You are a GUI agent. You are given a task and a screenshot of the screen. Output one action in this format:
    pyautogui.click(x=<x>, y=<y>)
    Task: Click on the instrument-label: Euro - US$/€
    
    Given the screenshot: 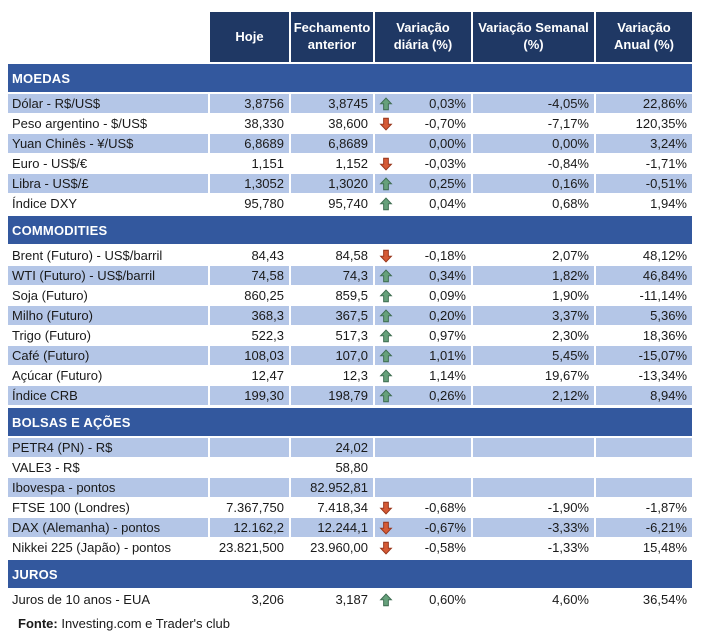 What is the action you would take?
    pyautogui.click(x=109, y=163)
    